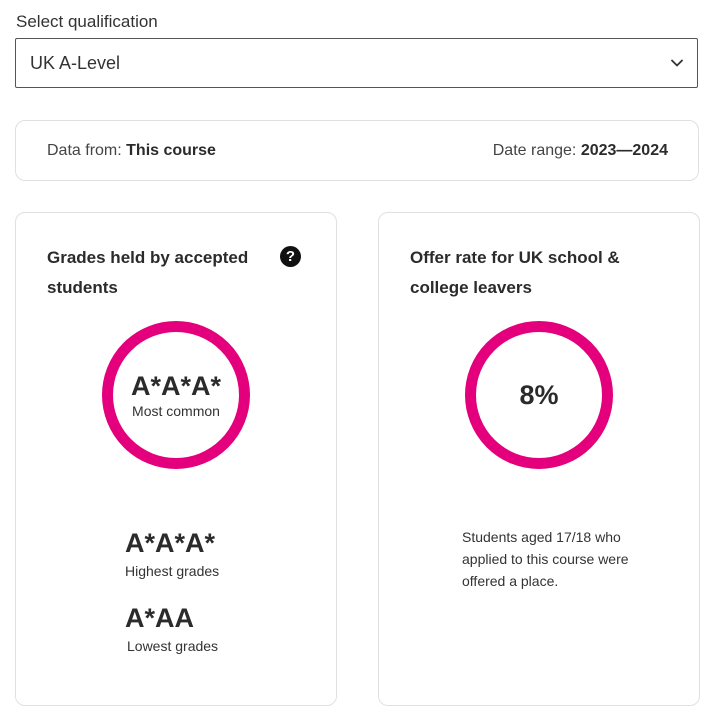  I want to click on grades-card-title: Grades held by accepted students, so click(148, 272).